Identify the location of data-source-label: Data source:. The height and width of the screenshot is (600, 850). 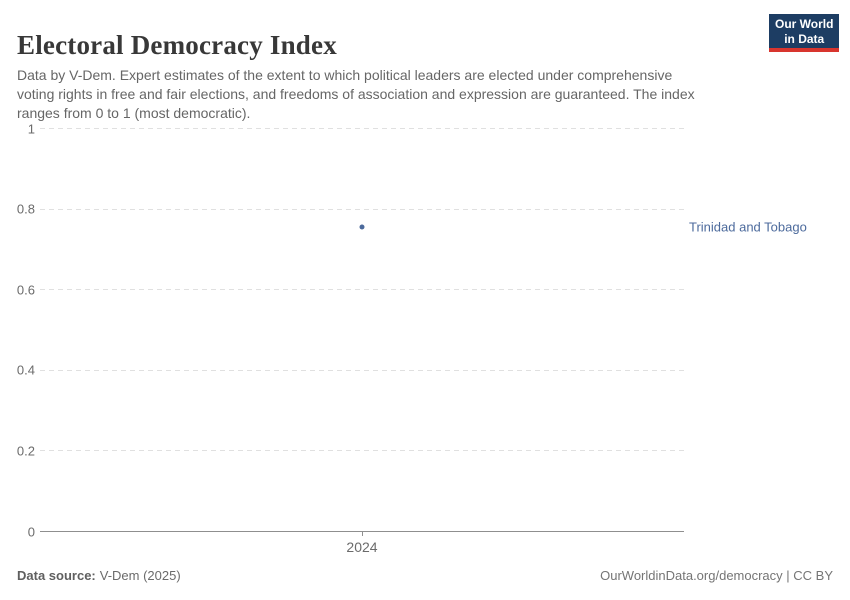
(56, 575).